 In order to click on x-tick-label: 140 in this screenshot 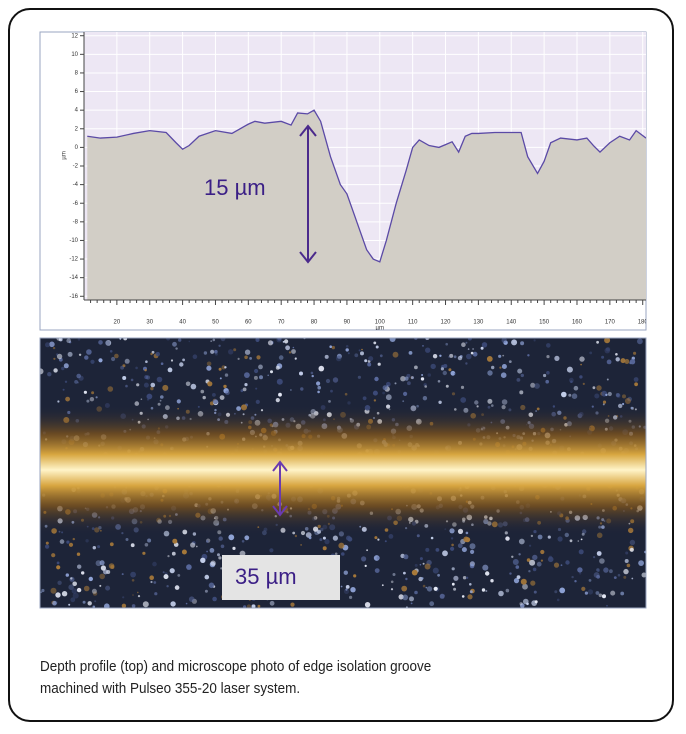, I will do `click(511, 323)`.